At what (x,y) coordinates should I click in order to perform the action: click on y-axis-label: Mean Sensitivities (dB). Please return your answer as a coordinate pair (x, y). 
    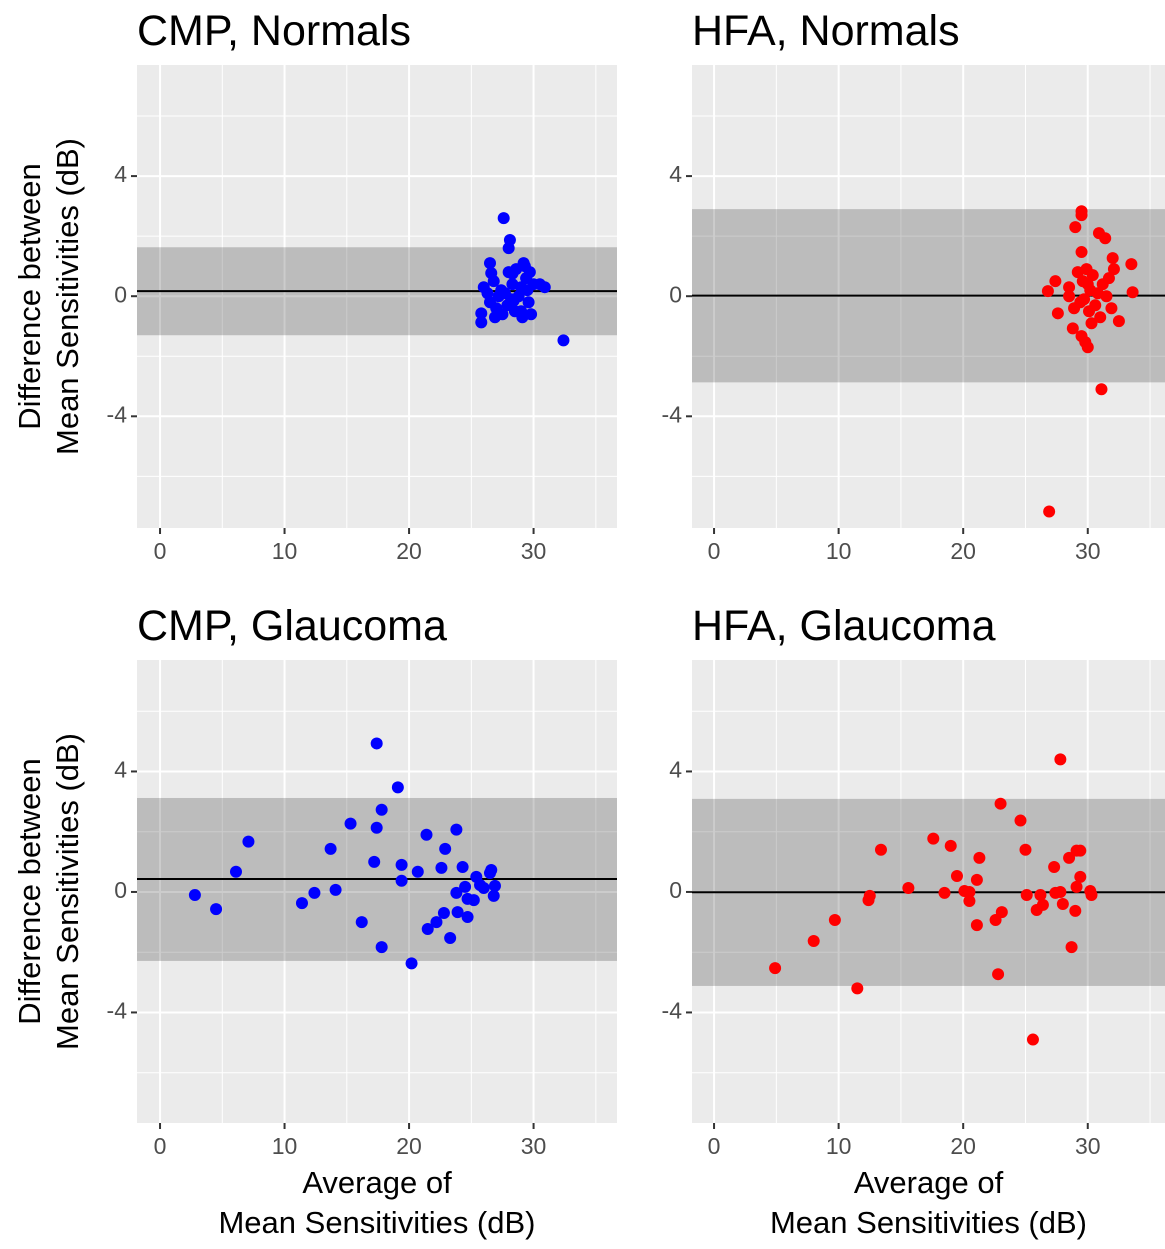
    Looking at the image, I should click on (67, 891).